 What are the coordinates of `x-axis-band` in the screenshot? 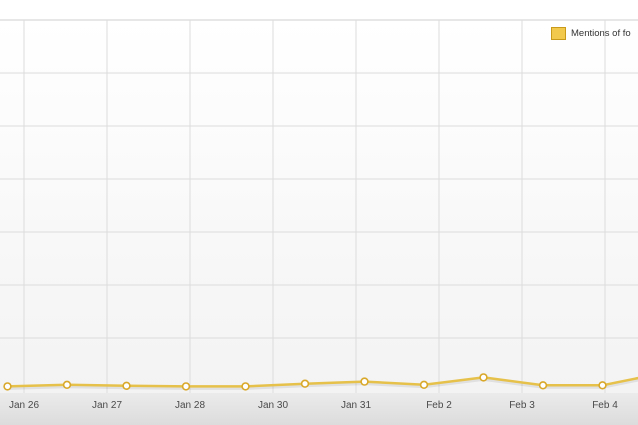 It's located at (319, 409).